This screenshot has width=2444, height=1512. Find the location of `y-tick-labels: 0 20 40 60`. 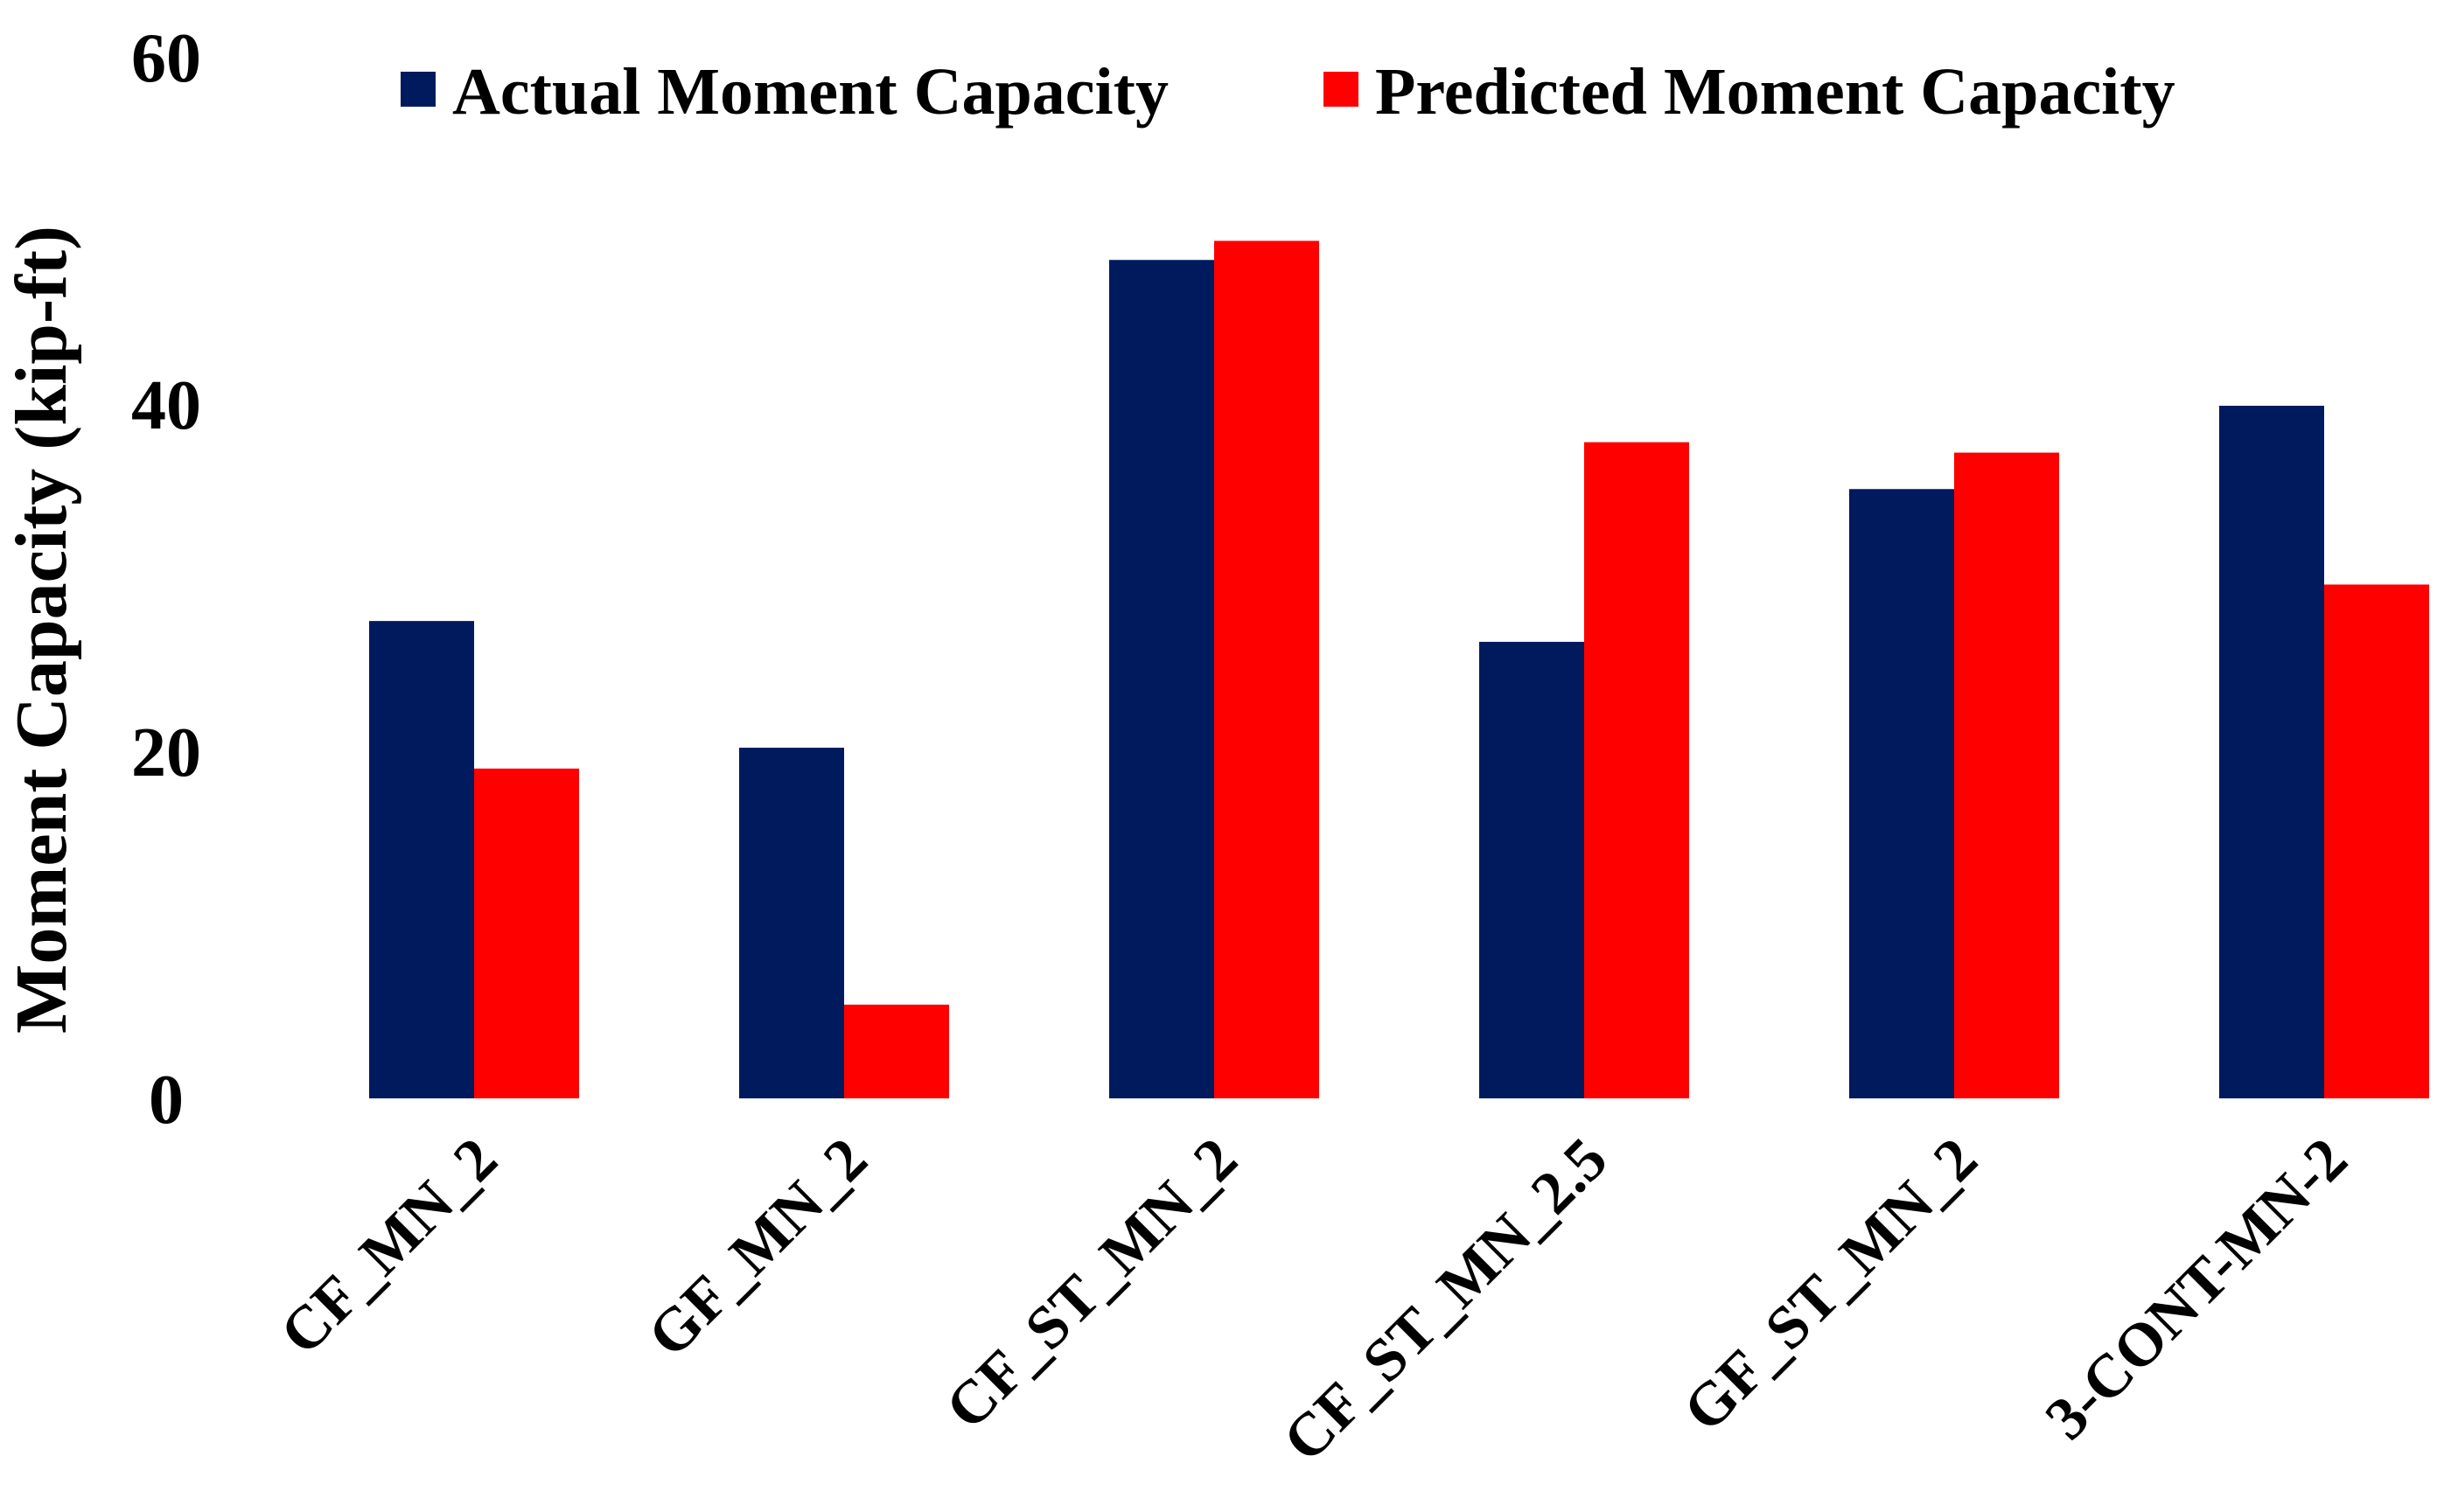

y-tick-labels: 0 20 40 60 is located at coordinates (166, 580).